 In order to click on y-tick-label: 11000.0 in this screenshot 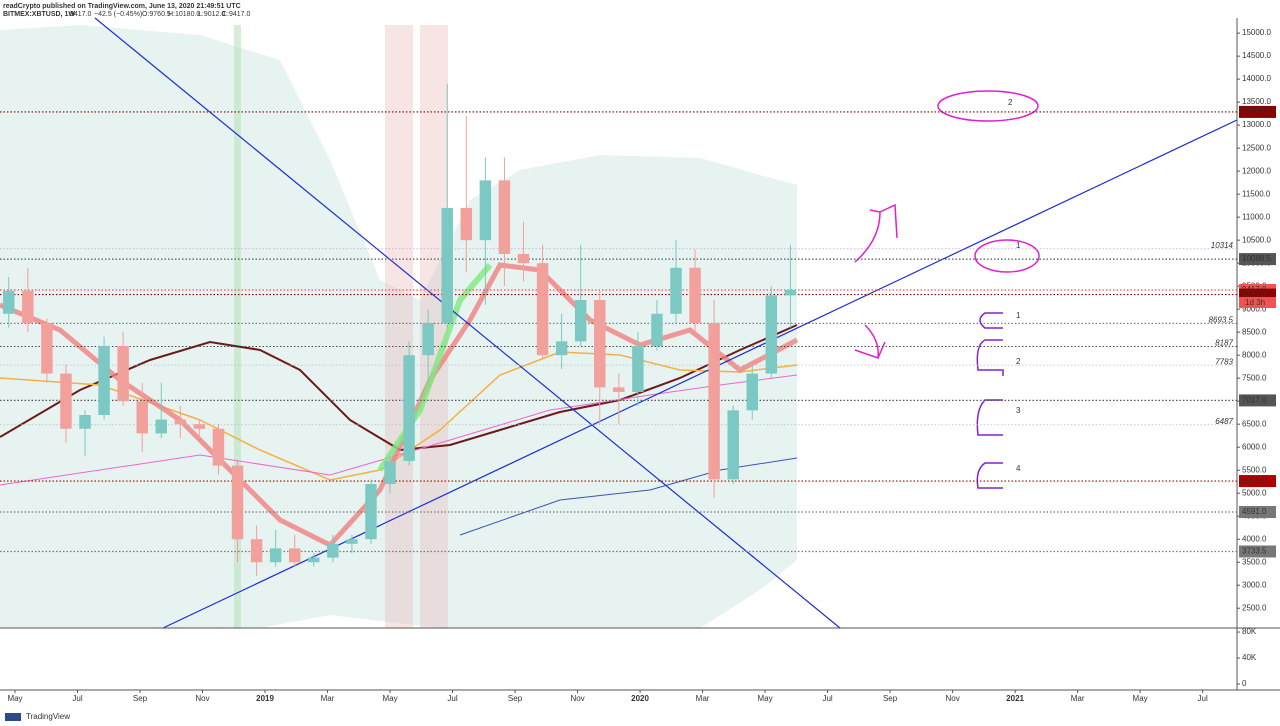, I will do `click(1256, 216)`.